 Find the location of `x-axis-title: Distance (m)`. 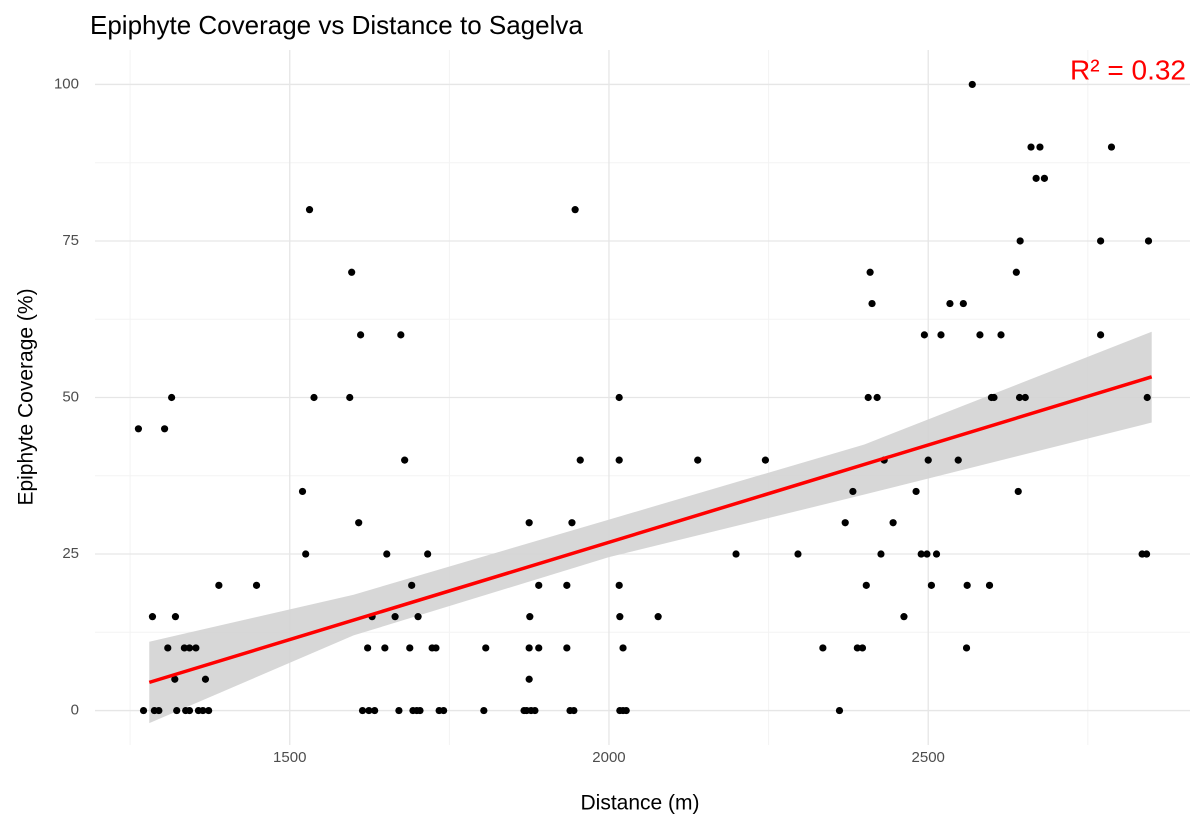

x-axis-title: Distance (m) is located at coordinates (639, 803).